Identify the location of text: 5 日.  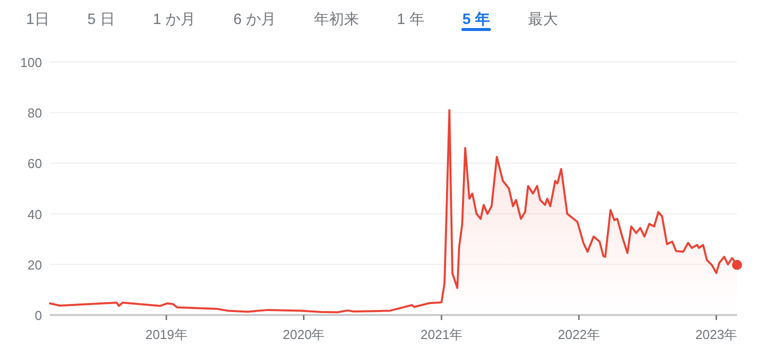
(101, 19).